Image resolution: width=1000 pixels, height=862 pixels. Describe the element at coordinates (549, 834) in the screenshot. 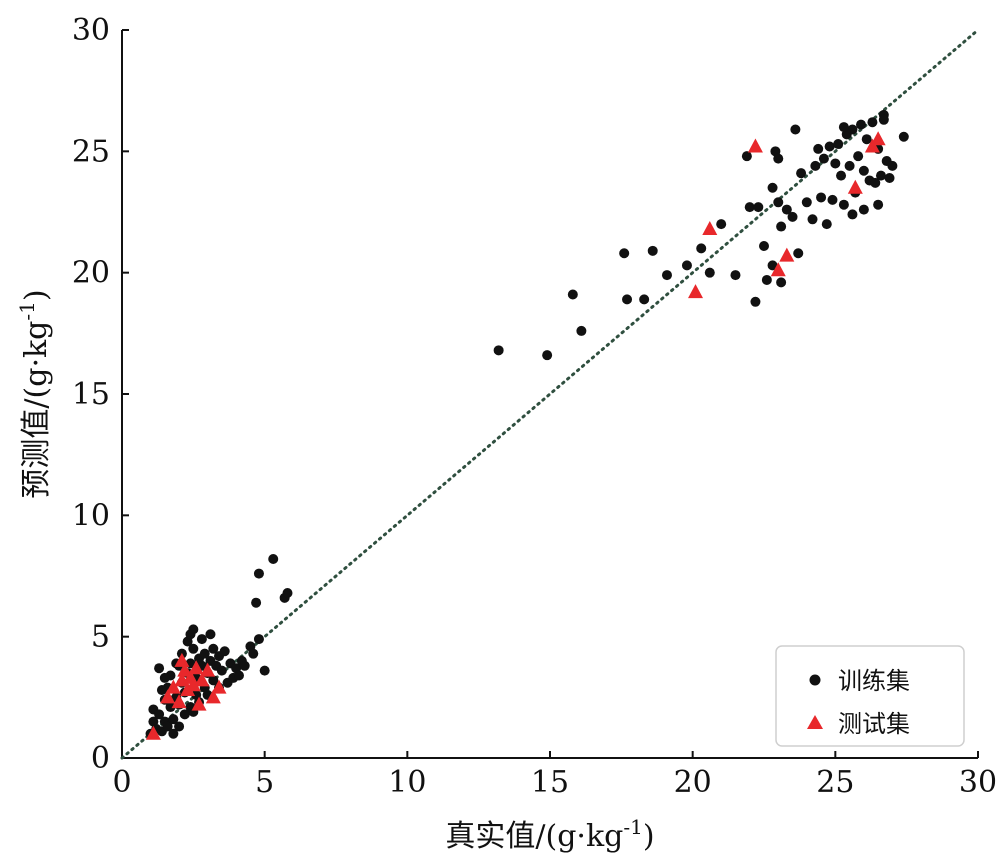

I see `x-axis-title: 真实值/(g·kg-1)` at that location.